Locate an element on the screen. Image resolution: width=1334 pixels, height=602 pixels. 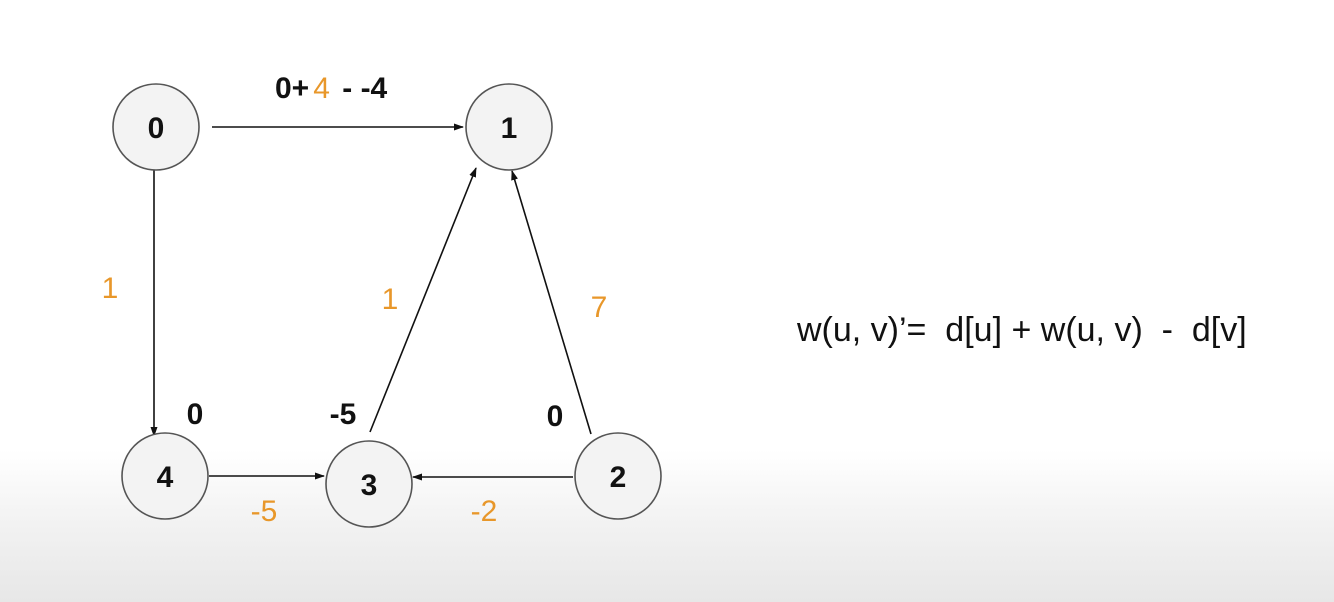
node-1-label: 1 is located at coordinates (509, 128).